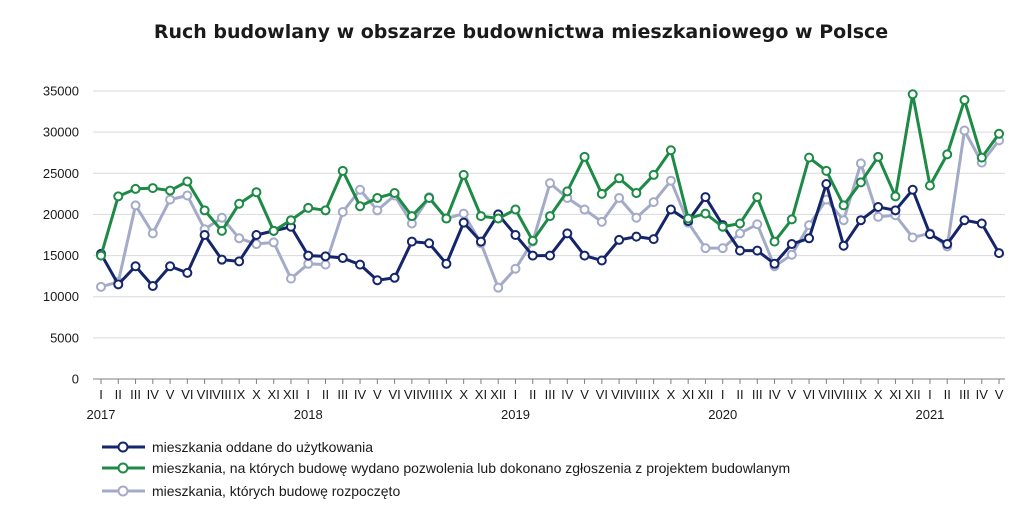  Describe the element at coordinates (262, 447) in the screenshot. I see `legend-label: mieszkania oddane do użytkowania` at that location.